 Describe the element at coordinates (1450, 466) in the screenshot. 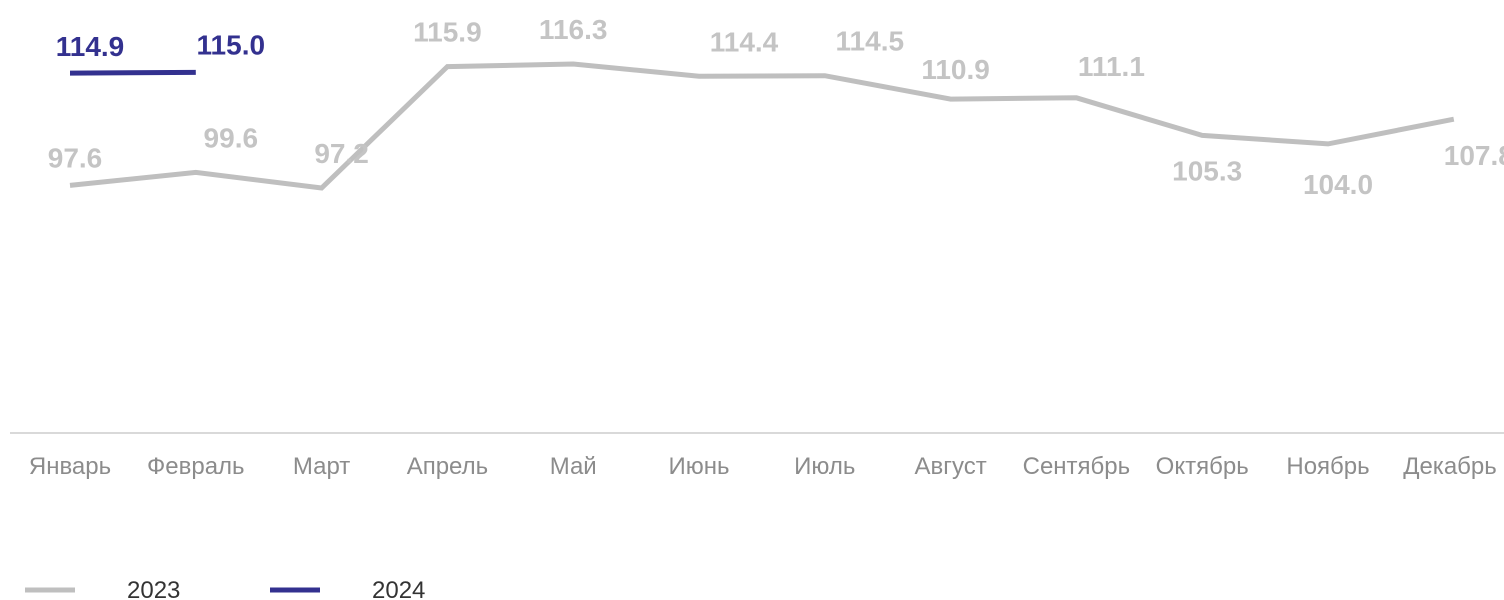

I see `category-label-12: Декабрь` at that location.